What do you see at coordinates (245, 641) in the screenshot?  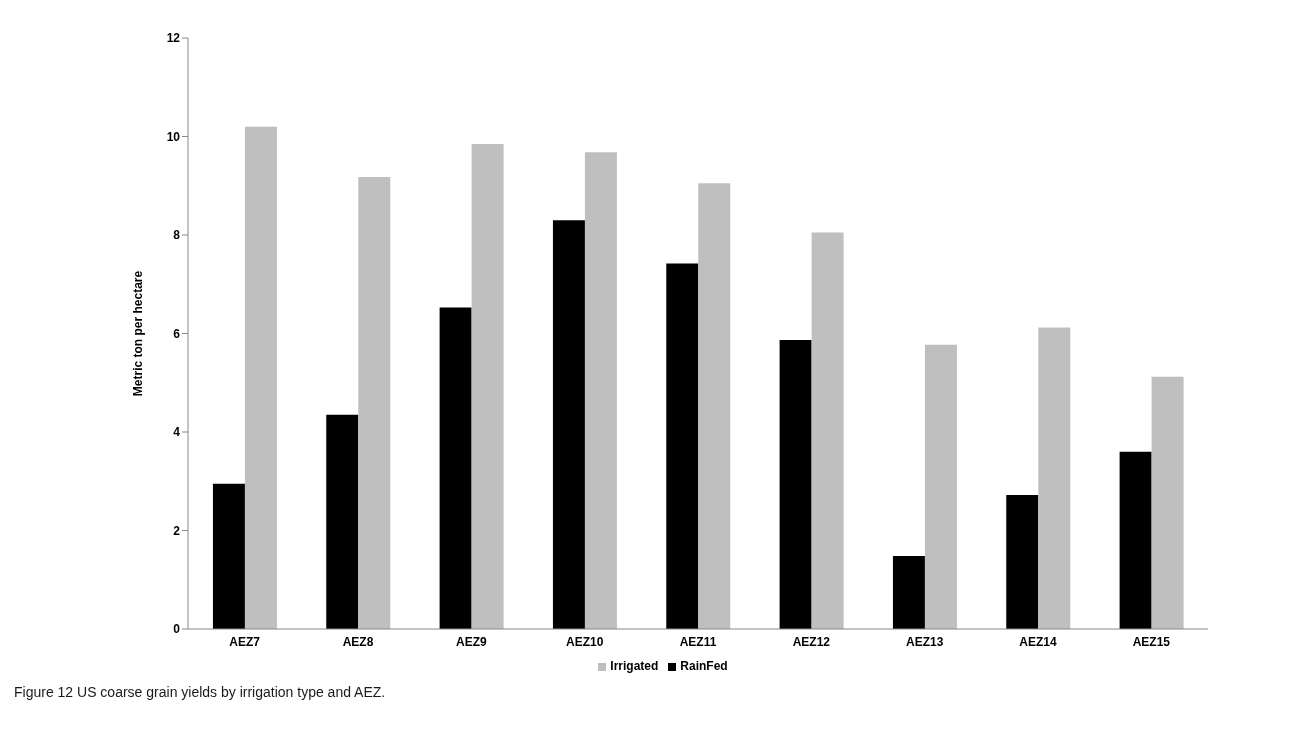 I see `x-tick-label: AEZ7` at bounding box center [245, 641].